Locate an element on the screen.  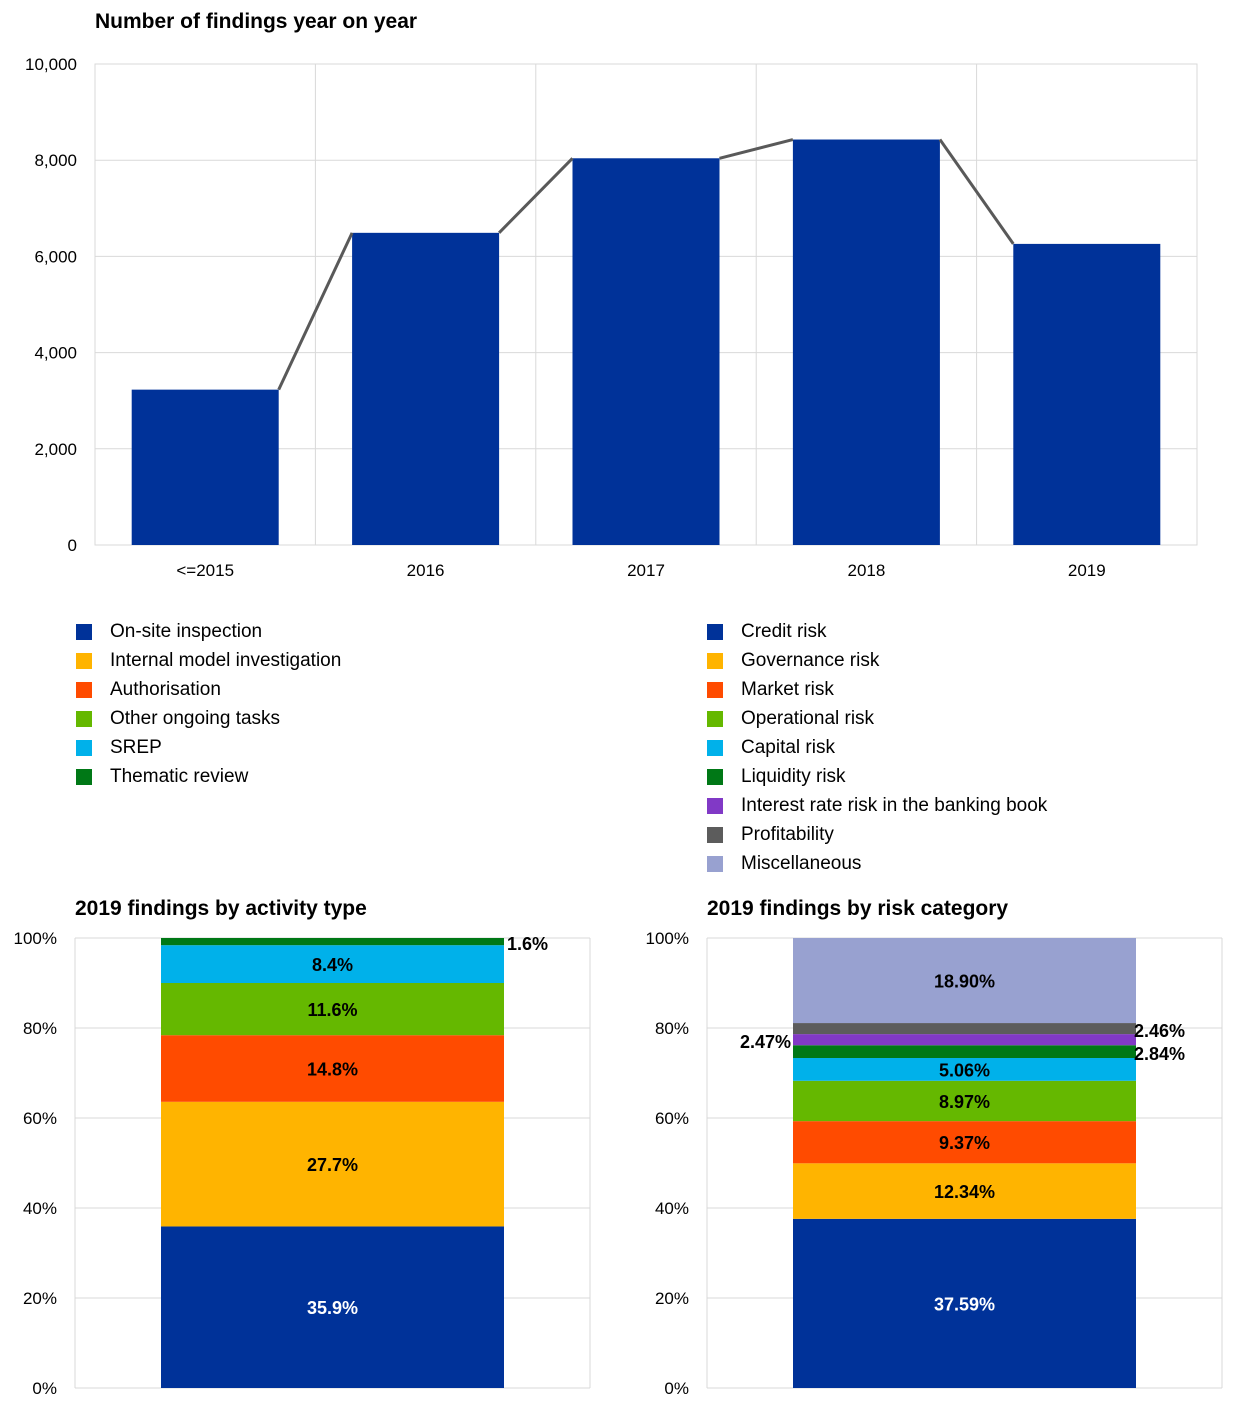
segment-other-ongoing-tasks is located at coordinates (332, 1009).